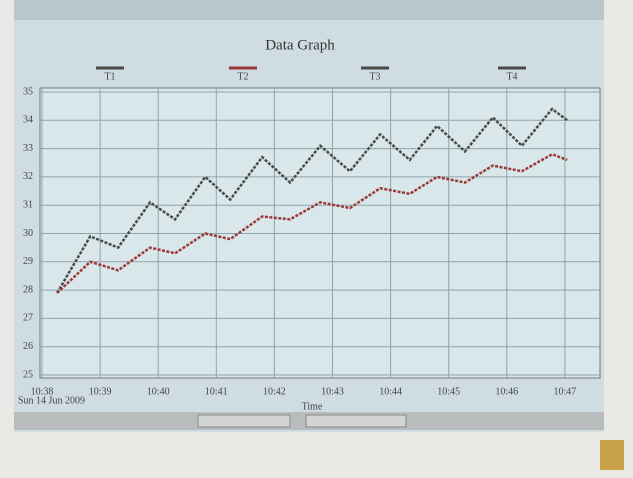 The height and width of the screenshot is (478, 633). I want to click on logo, so click(612, 455).